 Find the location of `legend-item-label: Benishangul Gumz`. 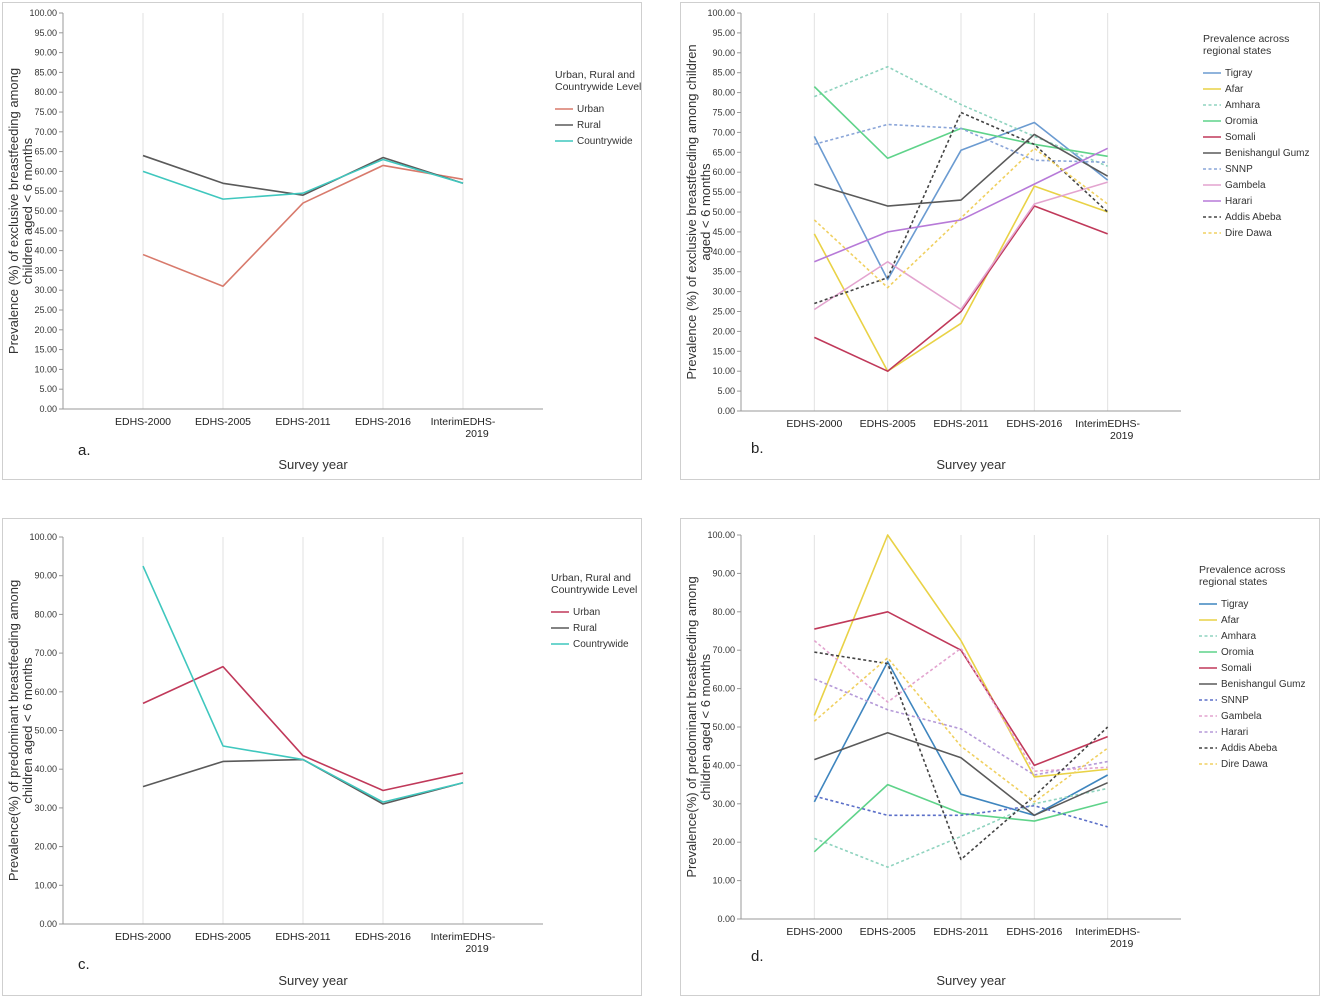

legend-item-label: Benishangul Gumz is located at coordinates (1267, 153).